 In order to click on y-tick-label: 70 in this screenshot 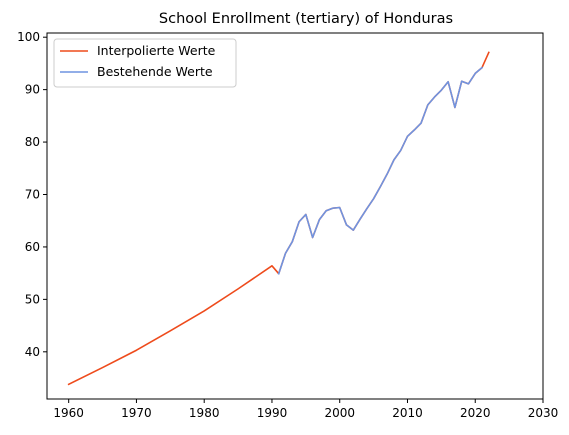, I will do `click(32, 195)`.